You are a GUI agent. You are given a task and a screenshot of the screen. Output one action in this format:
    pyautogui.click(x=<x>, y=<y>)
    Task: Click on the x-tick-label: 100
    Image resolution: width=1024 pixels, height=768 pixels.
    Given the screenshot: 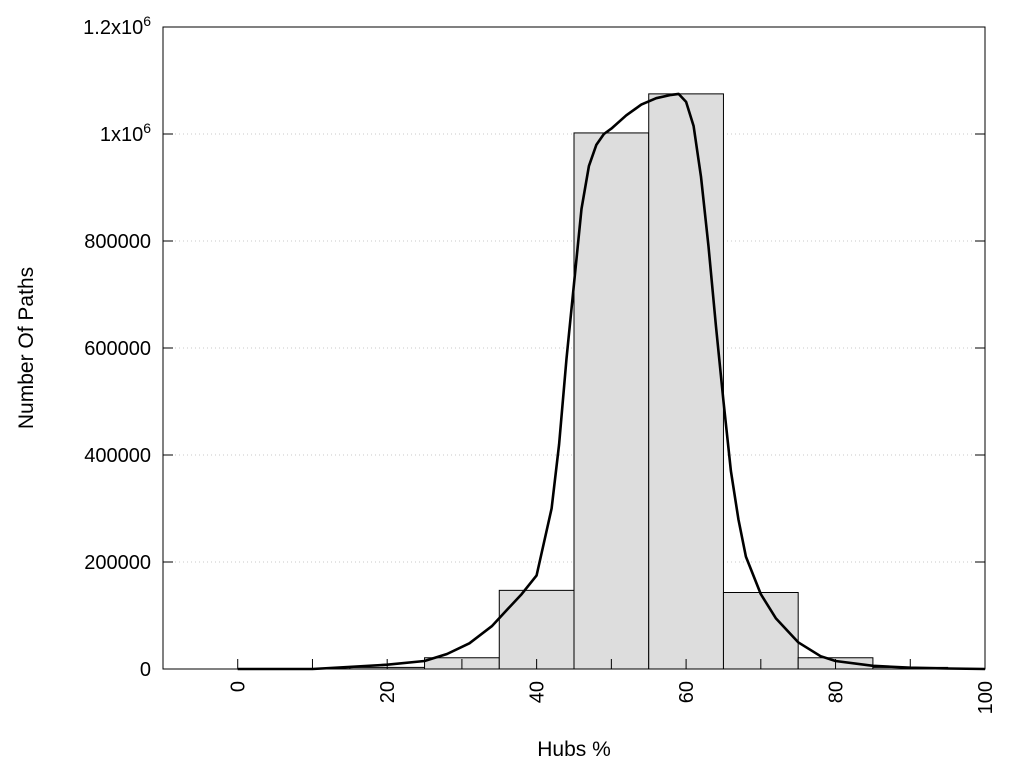 What is the action you would take?
    pyautogui.click(x=986, y=697)
    